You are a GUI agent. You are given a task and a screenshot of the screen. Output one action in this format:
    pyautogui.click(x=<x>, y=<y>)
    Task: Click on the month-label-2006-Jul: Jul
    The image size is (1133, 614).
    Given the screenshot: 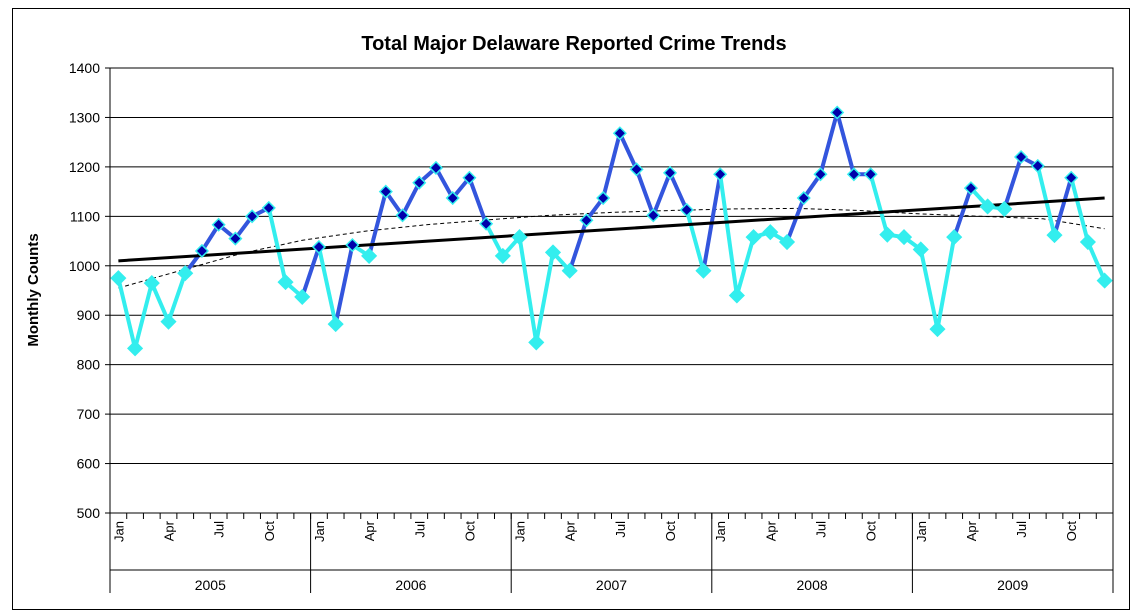 What is the action you would take?
    pyautogui.click(x=419, y=529)
    